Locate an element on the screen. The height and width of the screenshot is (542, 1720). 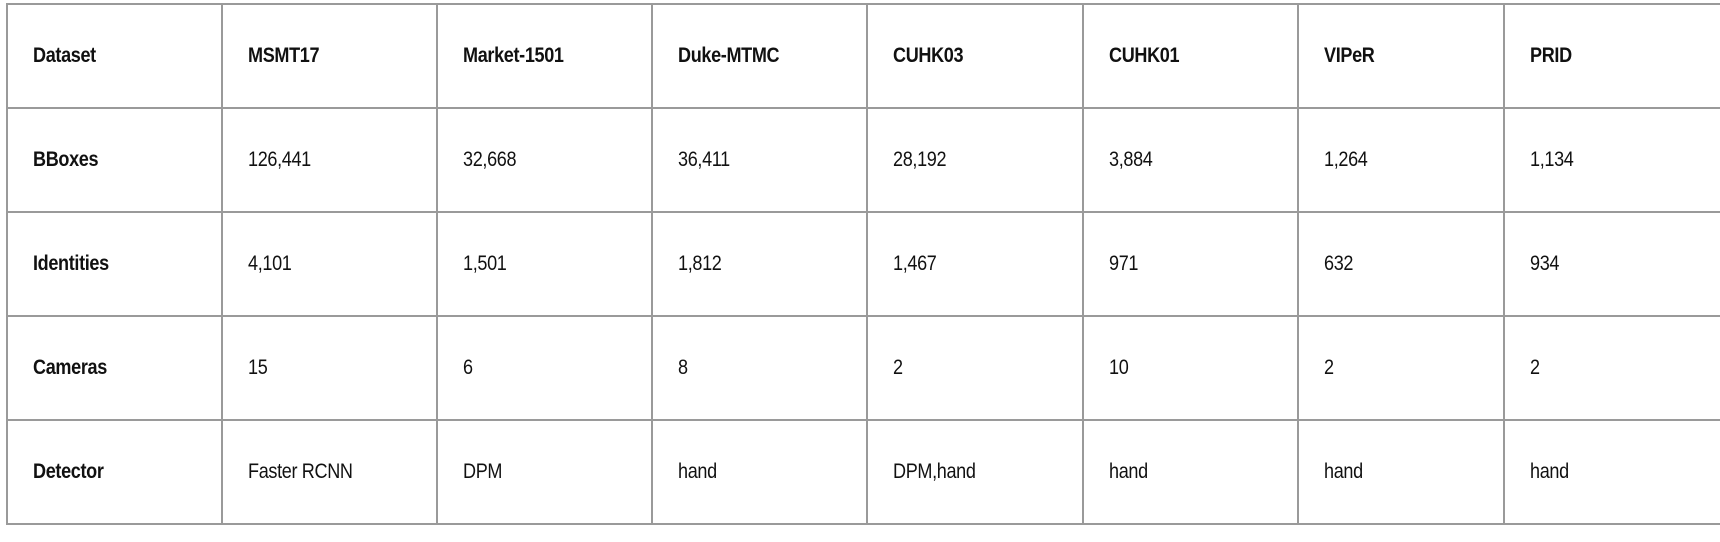
table-cell: 4,101 is located at coordinates (329, 264).